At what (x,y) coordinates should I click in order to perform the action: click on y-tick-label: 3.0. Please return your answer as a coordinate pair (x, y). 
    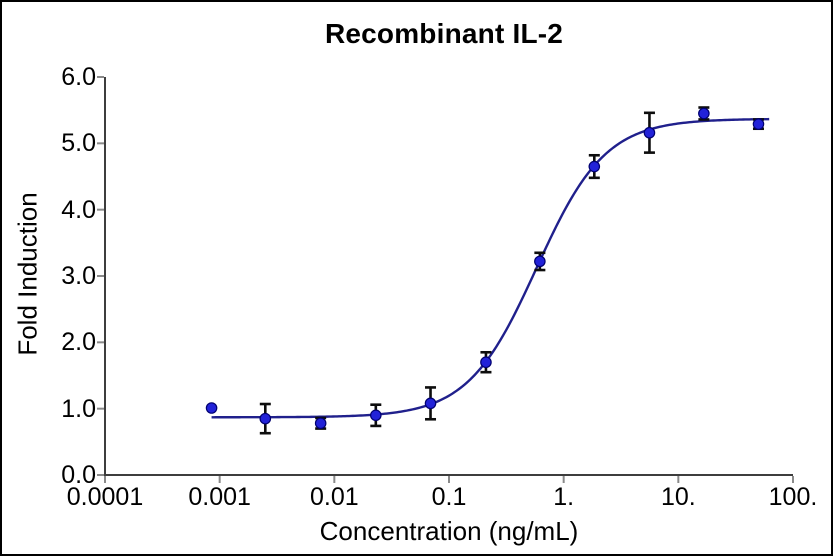
    Looking at the image, I should click on (78, 276).